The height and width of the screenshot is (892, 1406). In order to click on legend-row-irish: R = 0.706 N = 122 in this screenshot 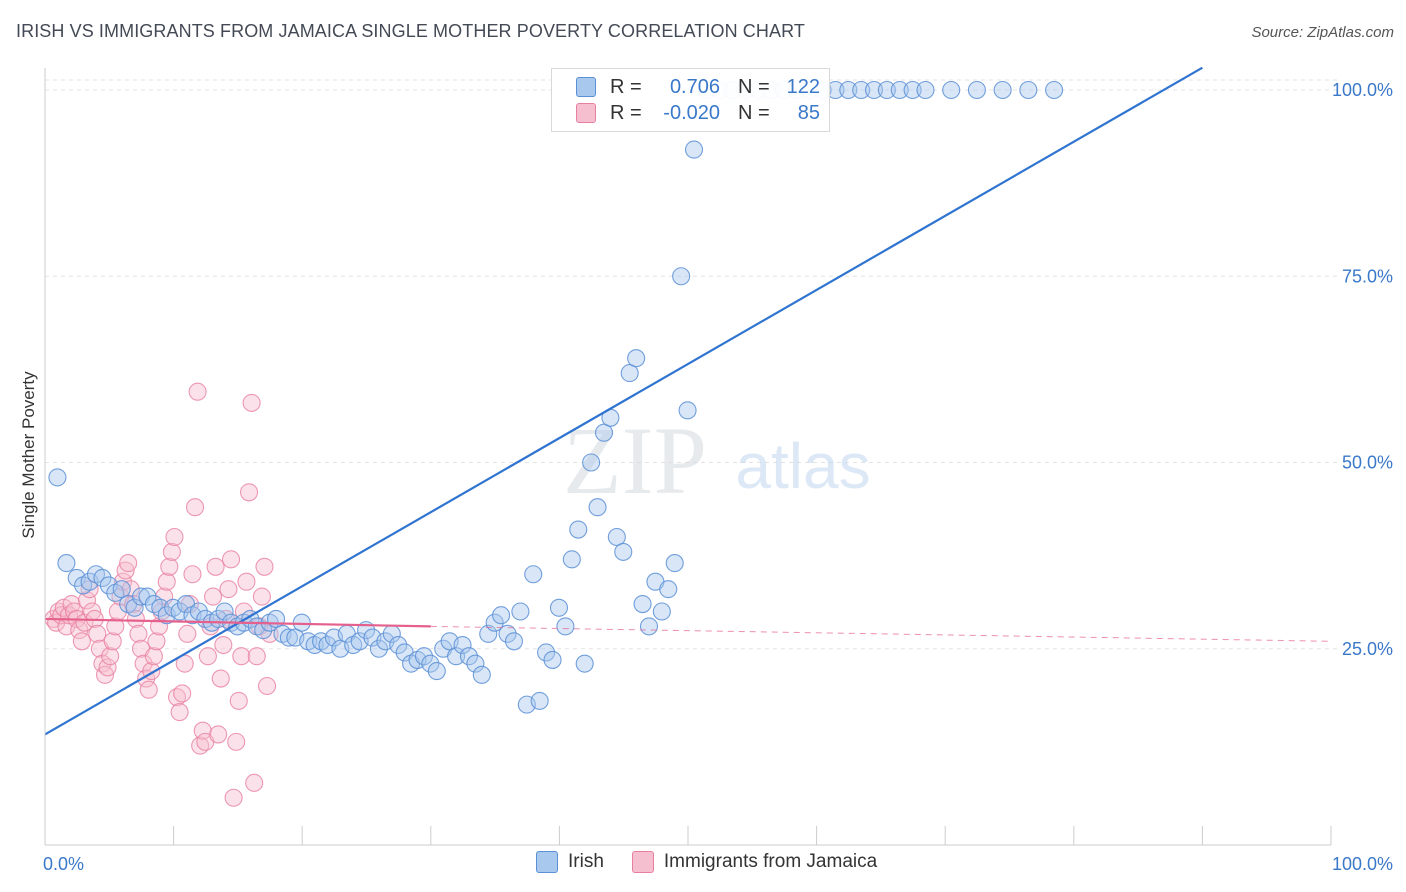, I will do `click(698, 87)`.